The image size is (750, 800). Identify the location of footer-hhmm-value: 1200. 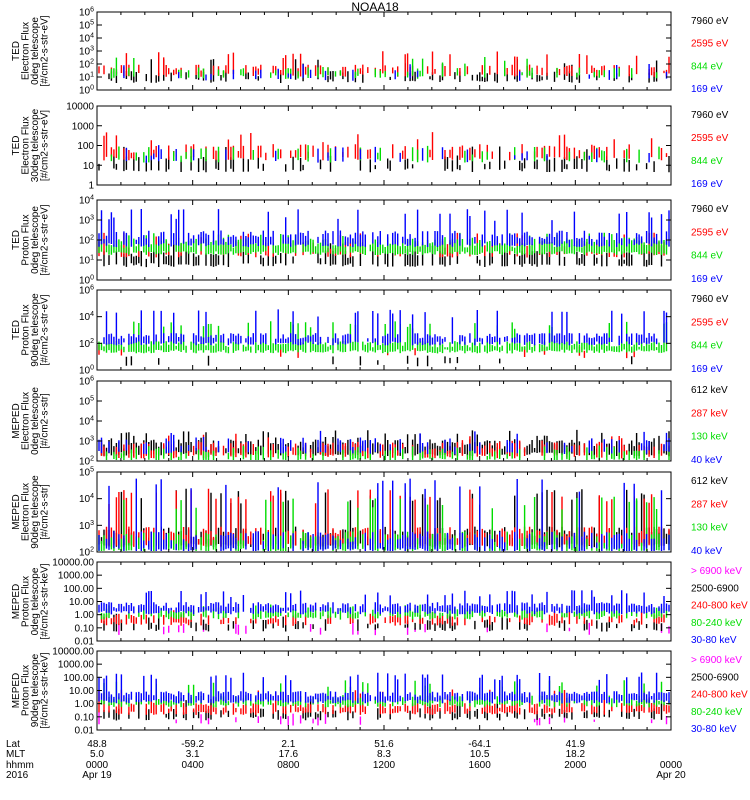
(384, 765).